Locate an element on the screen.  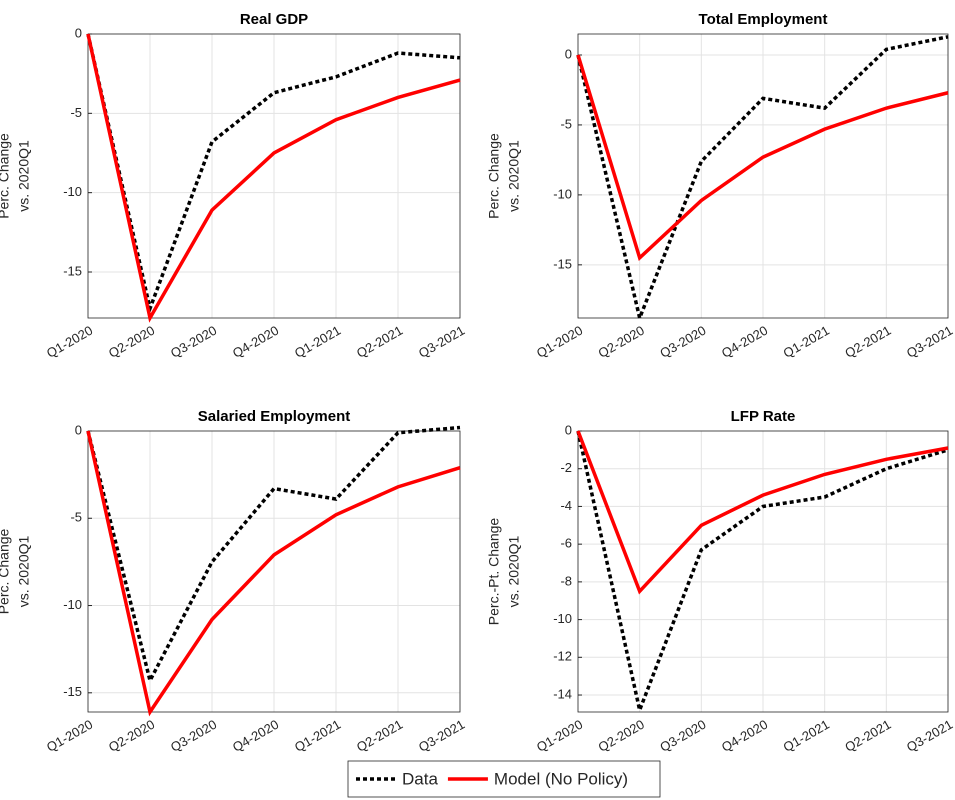
chart-title: Total Employment is located at coordinates (763, 19).